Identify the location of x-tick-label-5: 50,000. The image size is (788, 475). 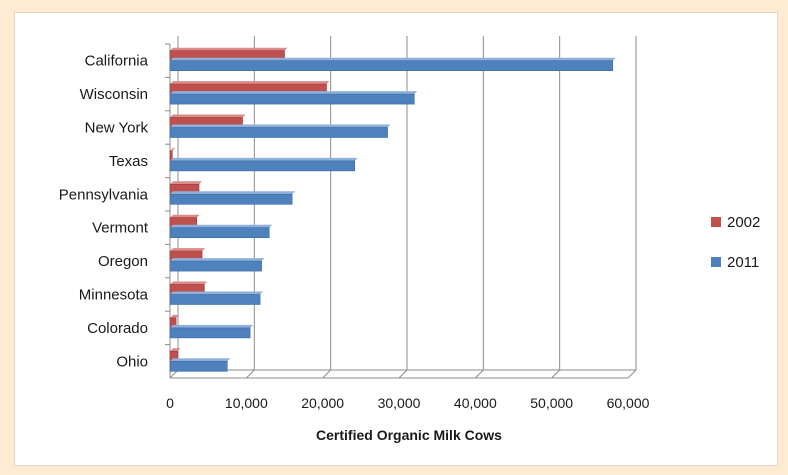
(551, 403).